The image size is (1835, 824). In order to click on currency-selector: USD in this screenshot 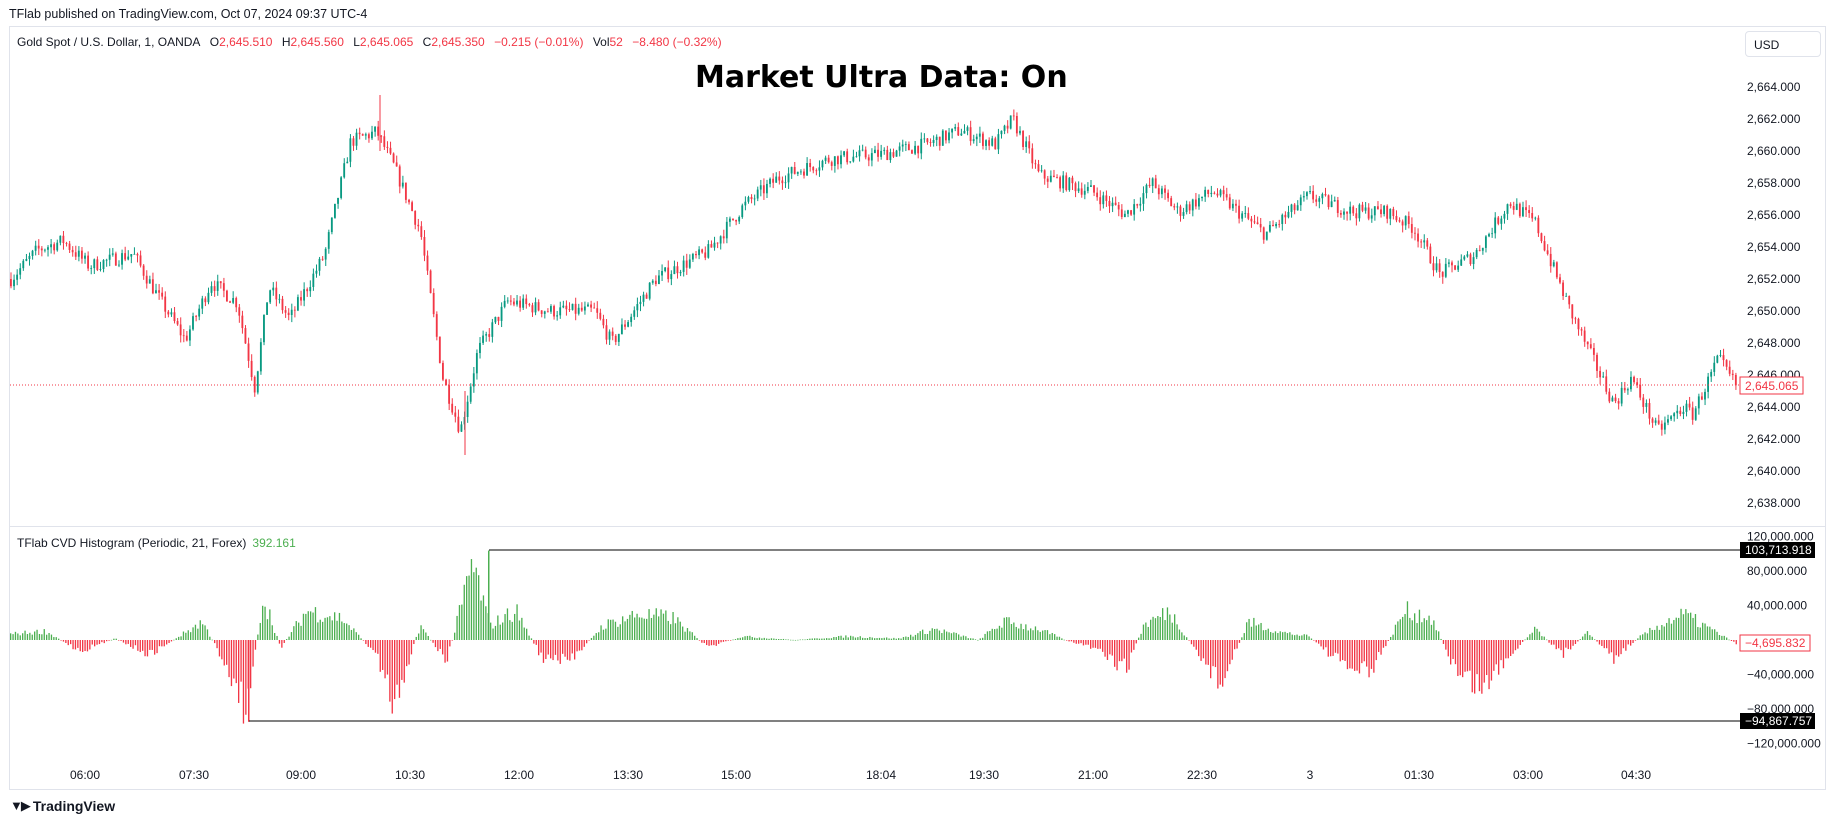, I will do `click(1783, 44)`.